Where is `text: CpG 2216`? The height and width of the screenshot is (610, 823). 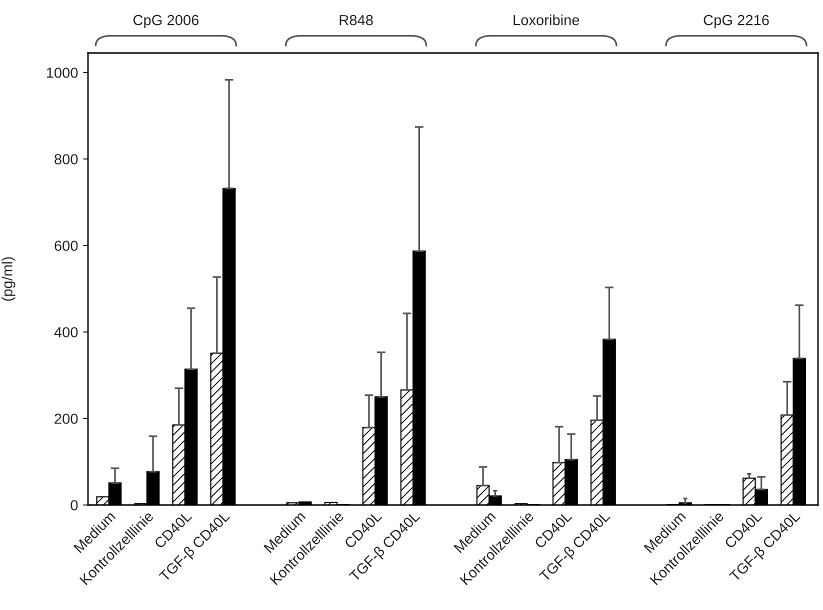 text: CpG 2216 is located at coordinates (736, 21).